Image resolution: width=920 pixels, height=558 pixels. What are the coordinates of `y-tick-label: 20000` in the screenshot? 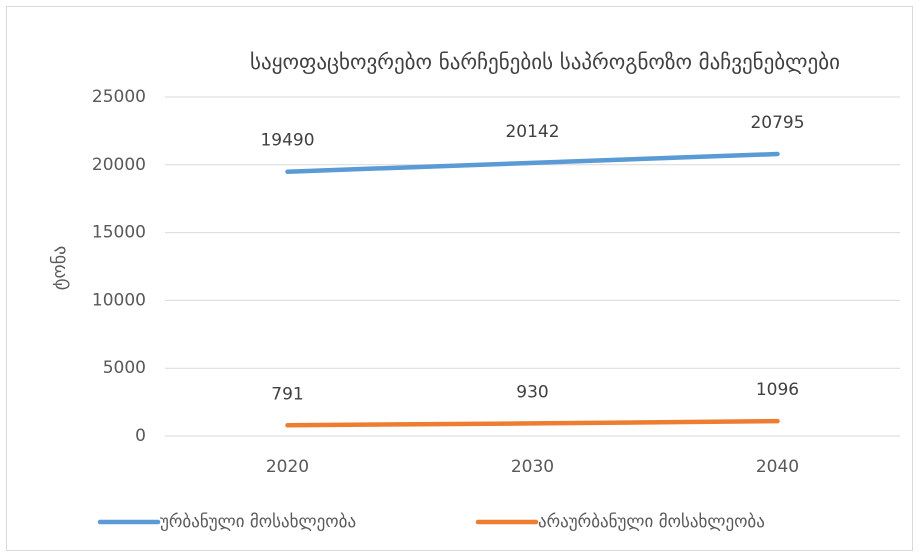 It's located at (119, 165).